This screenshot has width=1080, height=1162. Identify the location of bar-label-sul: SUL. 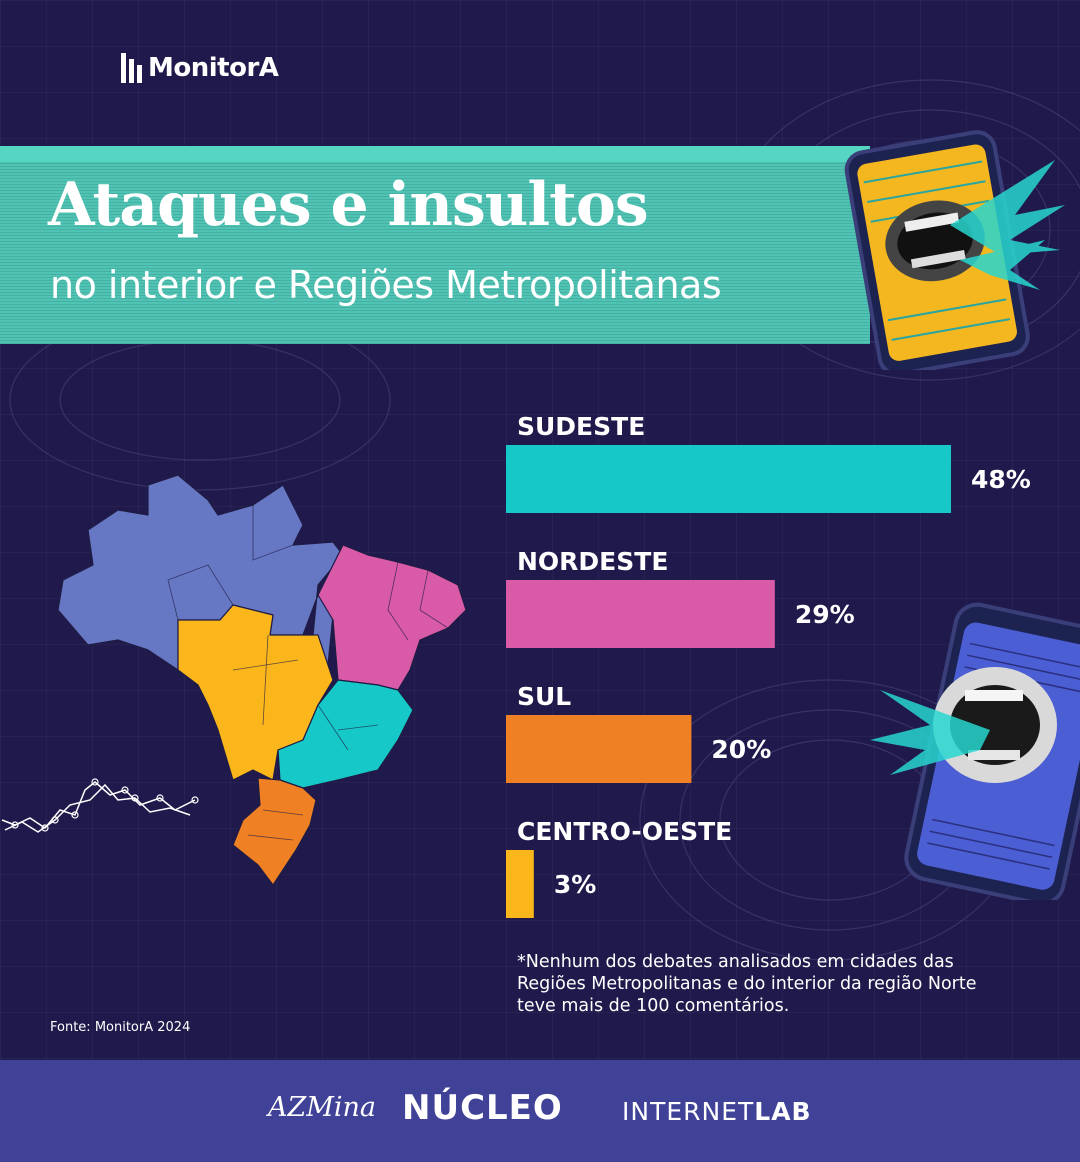
(544, 696).